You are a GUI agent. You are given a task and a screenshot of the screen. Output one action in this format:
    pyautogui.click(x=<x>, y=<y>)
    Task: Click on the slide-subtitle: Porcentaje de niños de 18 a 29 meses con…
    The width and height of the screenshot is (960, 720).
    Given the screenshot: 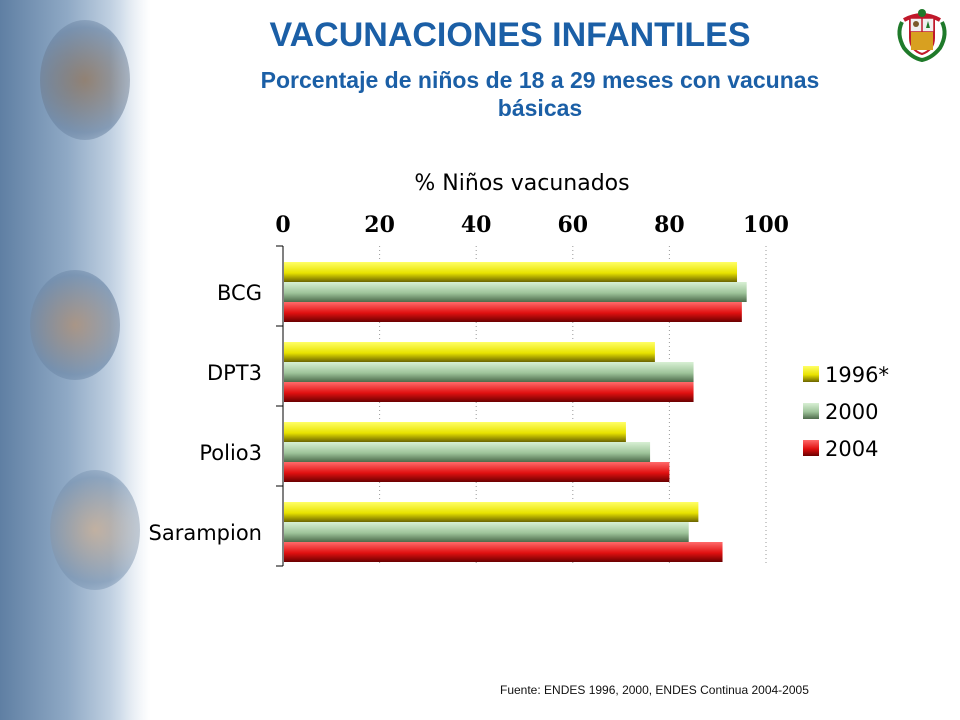 What is the action you would take?
    pyautogui.click(x=540, y=94)
    